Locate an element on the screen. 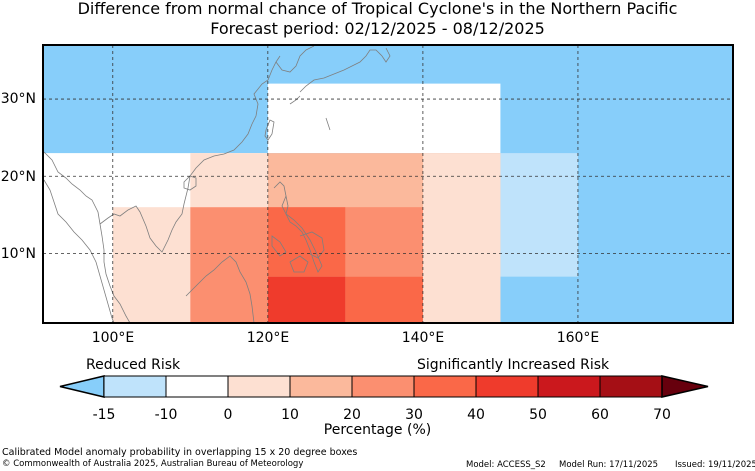 This screenshot has width=755, height=471. coastline-japan is located at coordinates (345, 70).